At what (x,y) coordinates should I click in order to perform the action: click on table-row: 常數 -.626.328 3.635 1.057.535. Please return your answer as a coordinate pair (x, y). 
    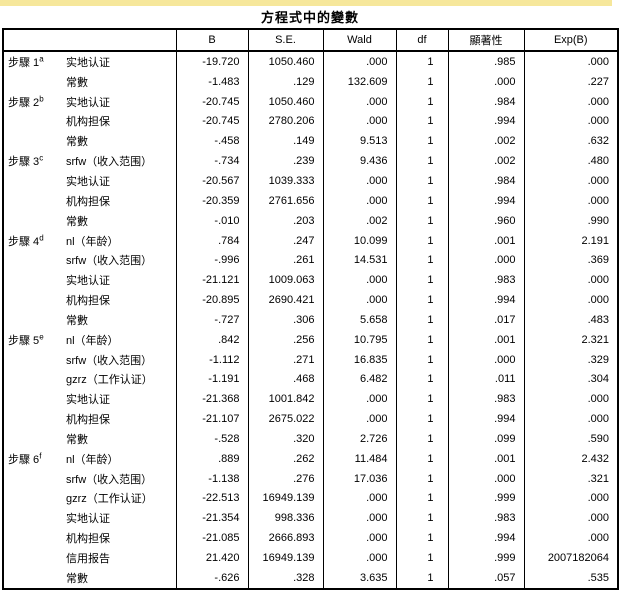
    Looking at the image, I should click on (310, 578).